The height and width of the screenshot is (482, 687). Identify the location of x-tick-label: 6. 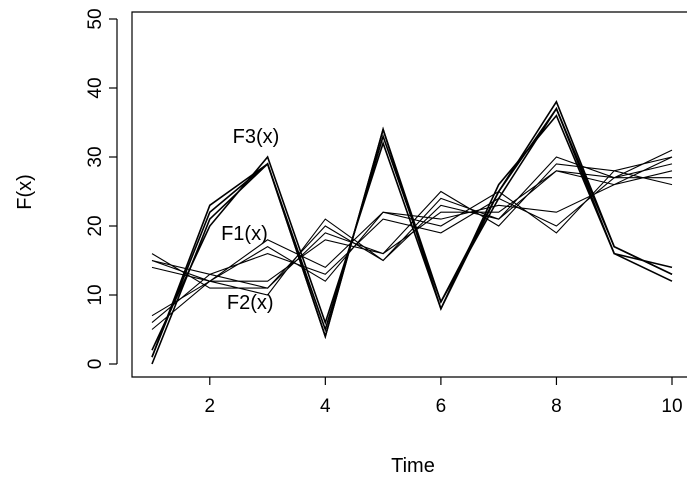
(441, 406).